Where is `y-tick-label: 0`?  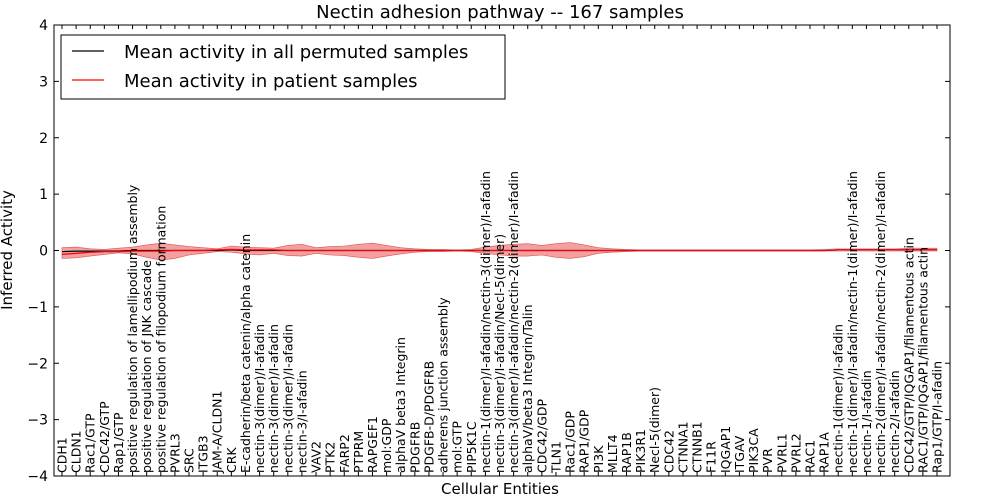
y-tick-label: 0 is located at coordinates (43, 252).